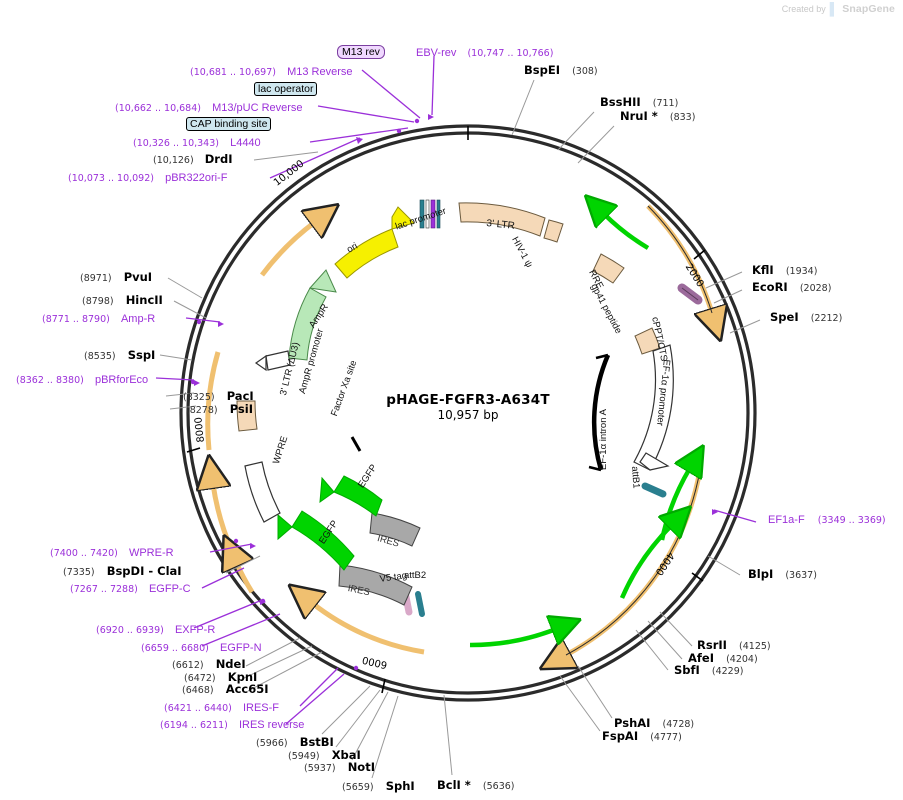 The width and height of the screenshot is (903, 800). Describe the element at coordinates (430, 214) in the screenshot. I see `feature-lac-promoter` at that location.